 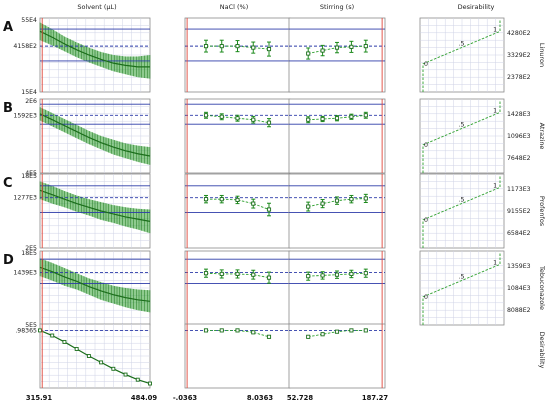 I want to click on y-bottom-tick-label: 2E5, so click(x=31, y=248).